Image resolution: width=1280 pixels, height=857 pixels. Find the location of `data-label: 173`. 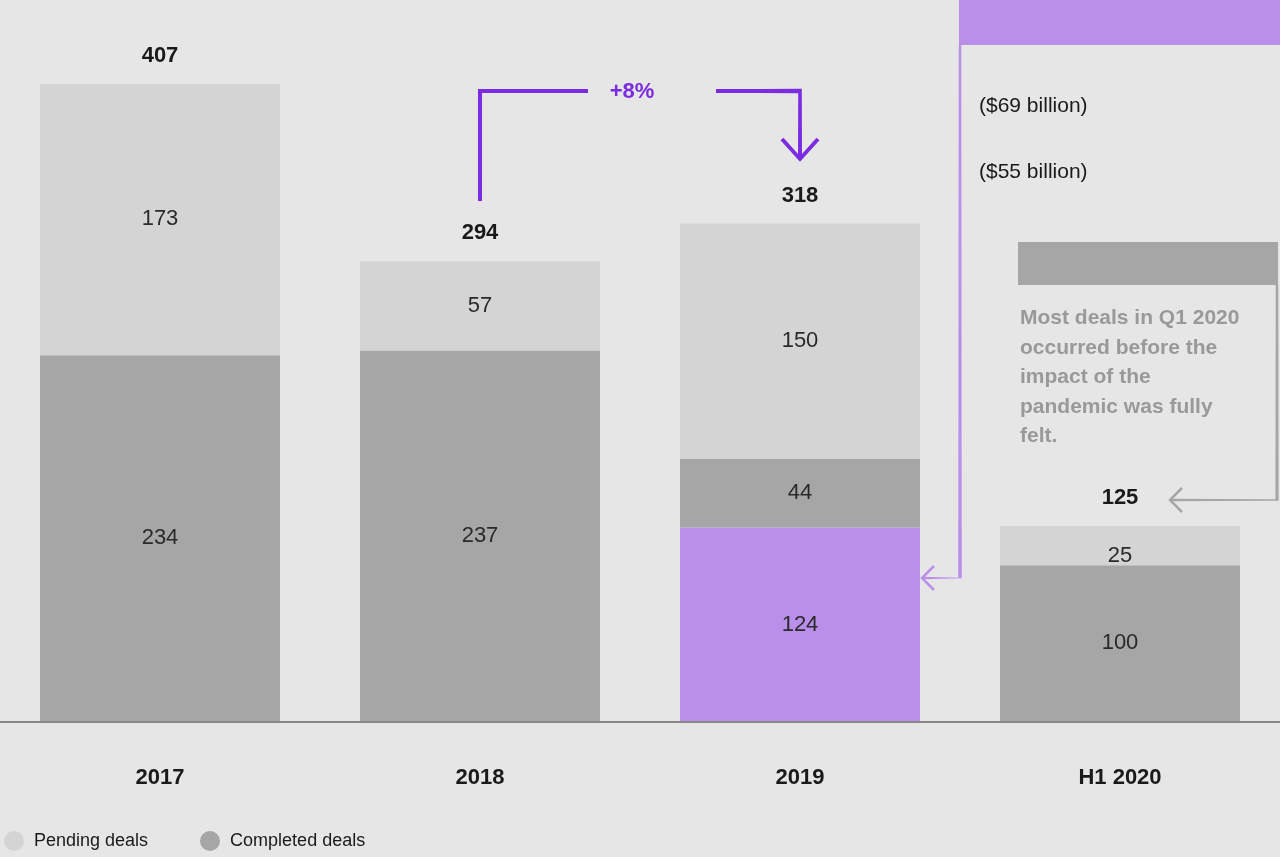

data-label: 173 is located at coordinates (160, 218).